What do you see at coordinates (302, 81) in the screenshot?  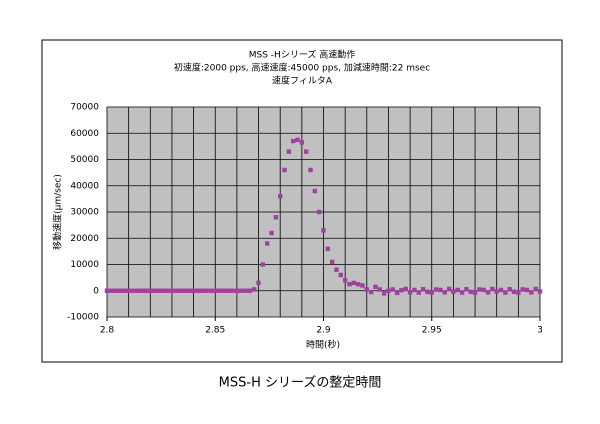 I see `chart-subtitle: 速度フィルタA` at bounding box center [302, 81].